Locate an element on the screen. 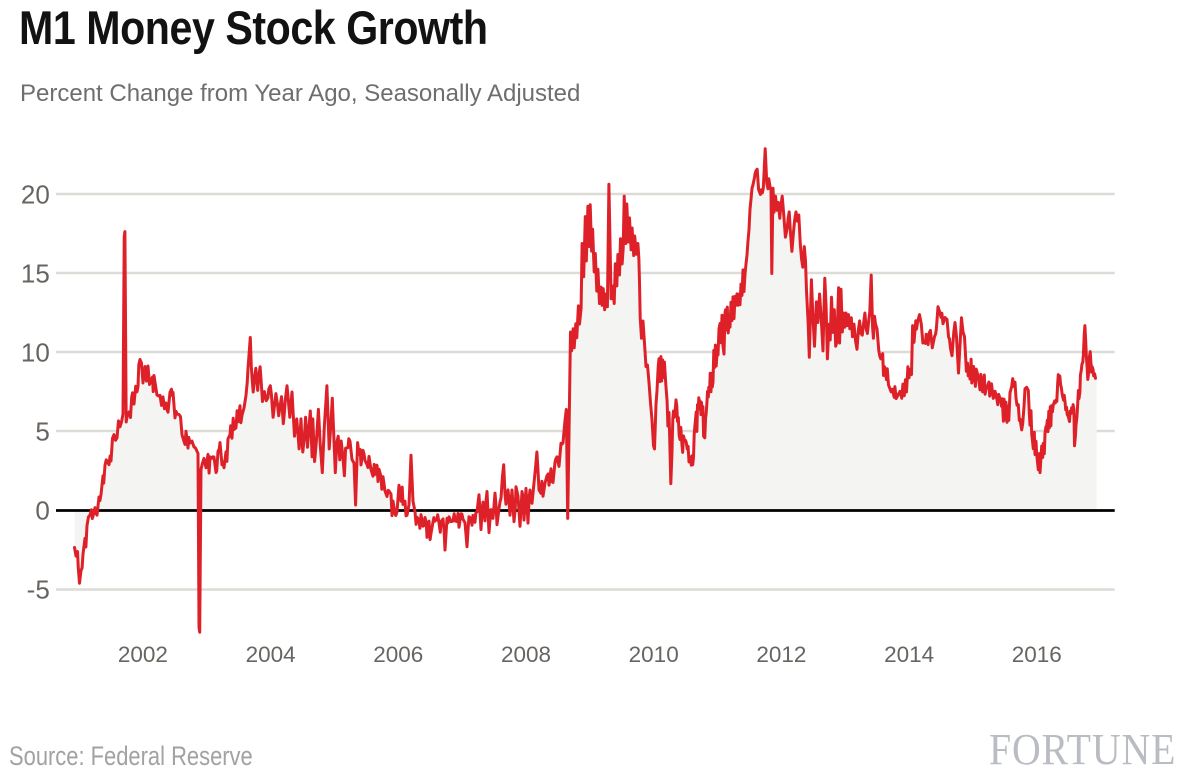  svg-text: 15 is located at coordinates (35, 273).